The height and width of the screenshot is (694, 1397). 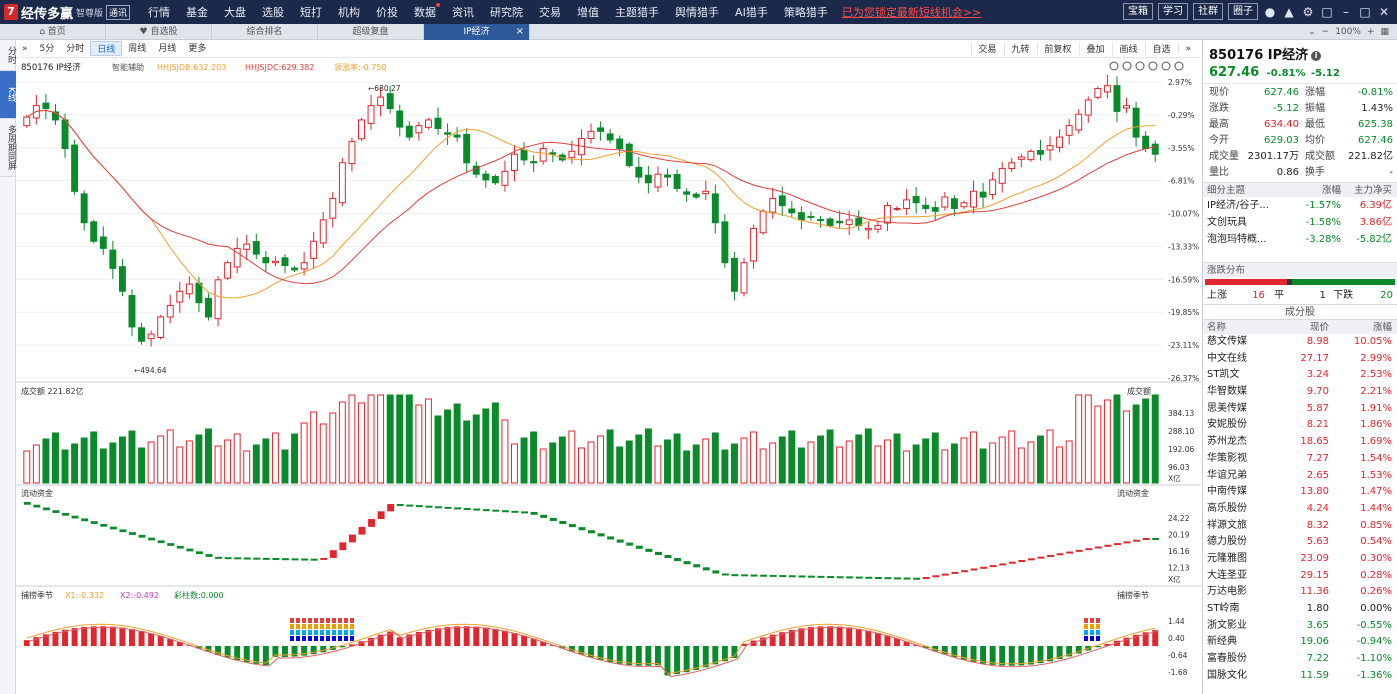 What do you see at coordinates (1316, 56) in the screenshot?
I see `info-icon: i` at bounding box center [1316, 56].